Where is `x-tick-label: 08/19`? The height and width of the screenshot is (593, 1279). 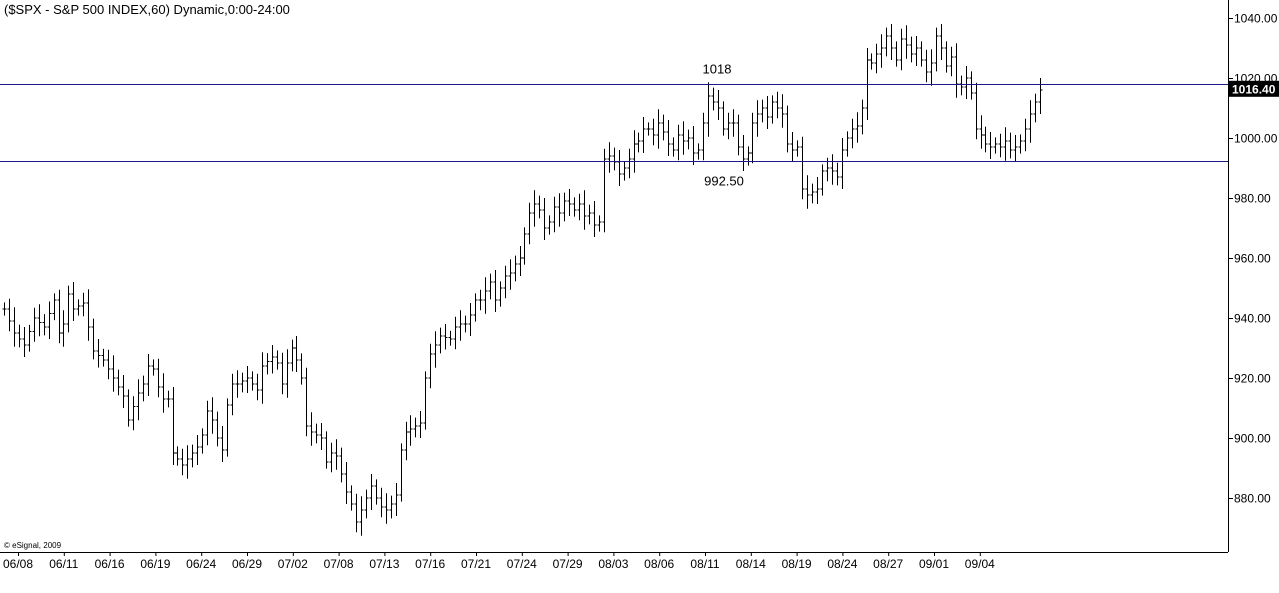
x-tick-label: 08/19 is located at coordinates (797, 564).